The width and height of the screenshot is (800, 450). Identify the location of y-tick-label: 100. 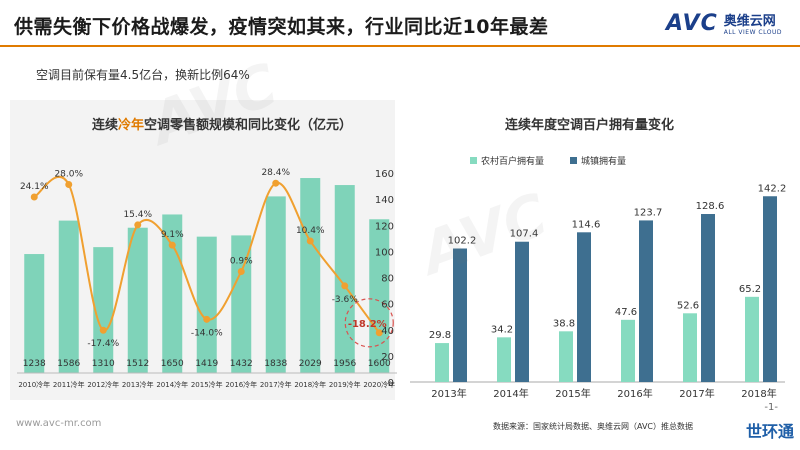
(384, 252).